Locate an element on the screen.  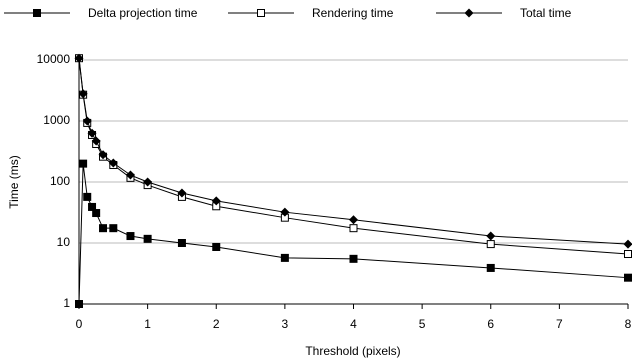
x-tick-label: 6 is located at coordinates (490, 324).